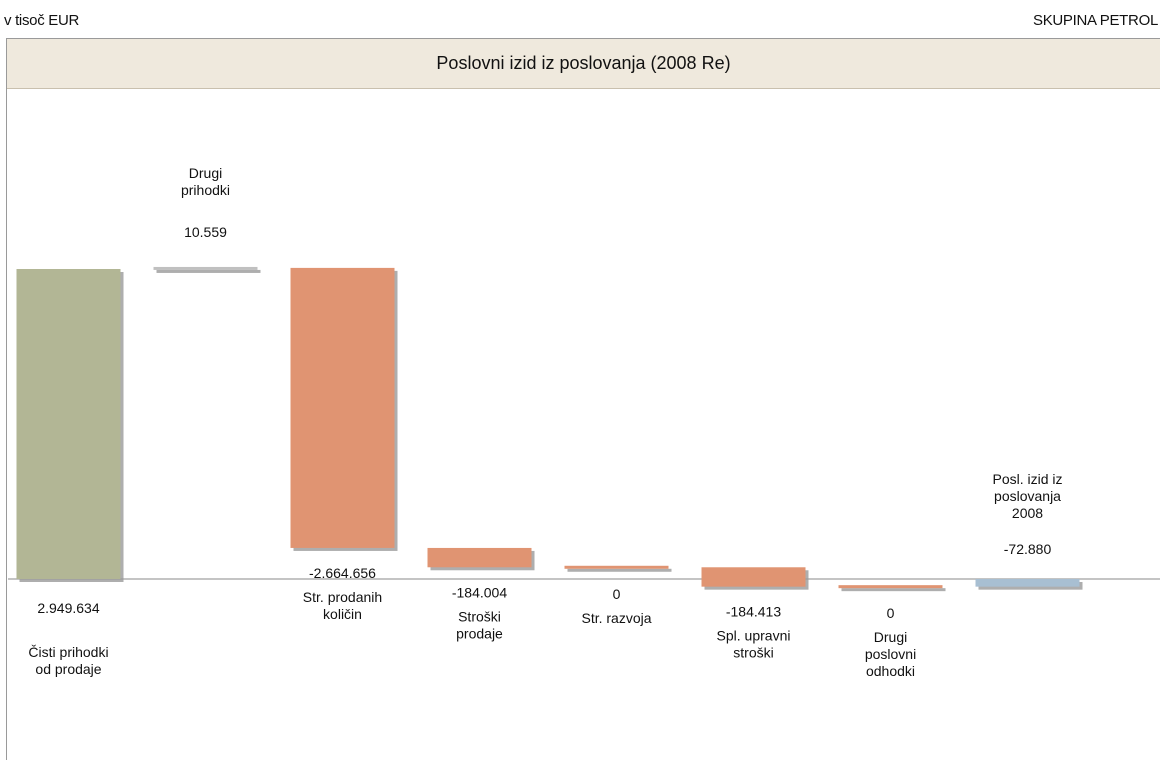  Describe the element at coordinates (479, 616) in the screenshot. I see `category-label: Stroški` at that location.